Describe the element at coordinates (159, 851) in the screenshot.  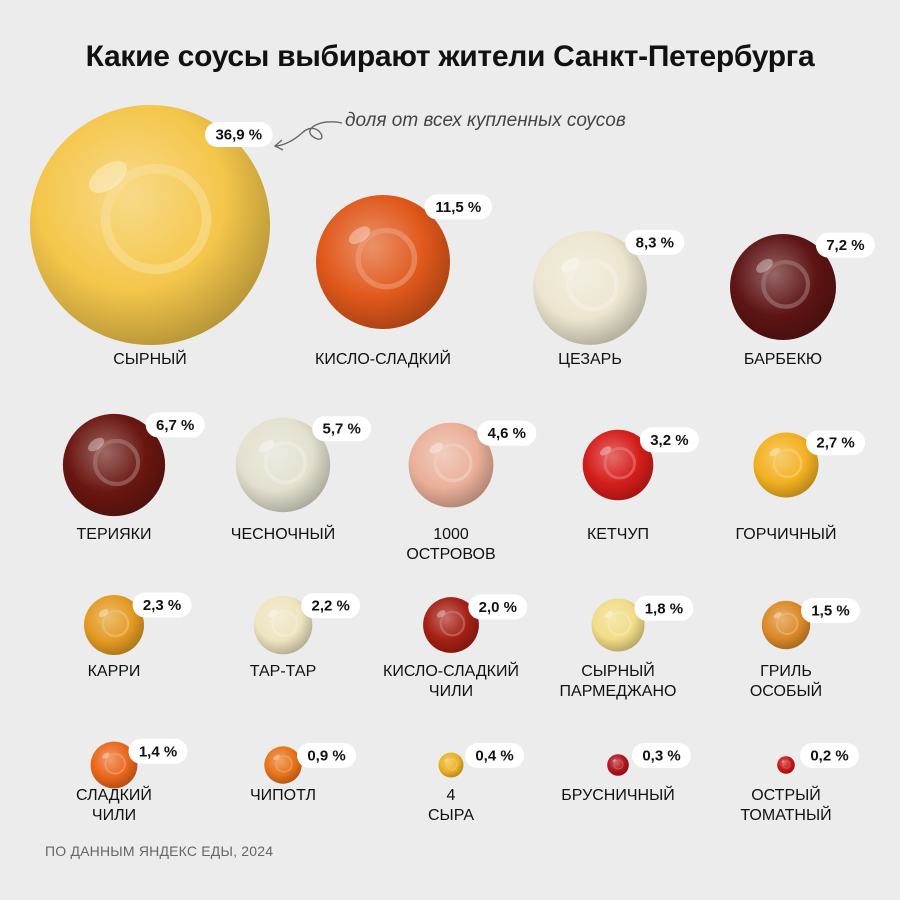
I see `source-note: ПО ДАННЫМ ЯНДЕКС ЕДЫ, 2024` at that location.